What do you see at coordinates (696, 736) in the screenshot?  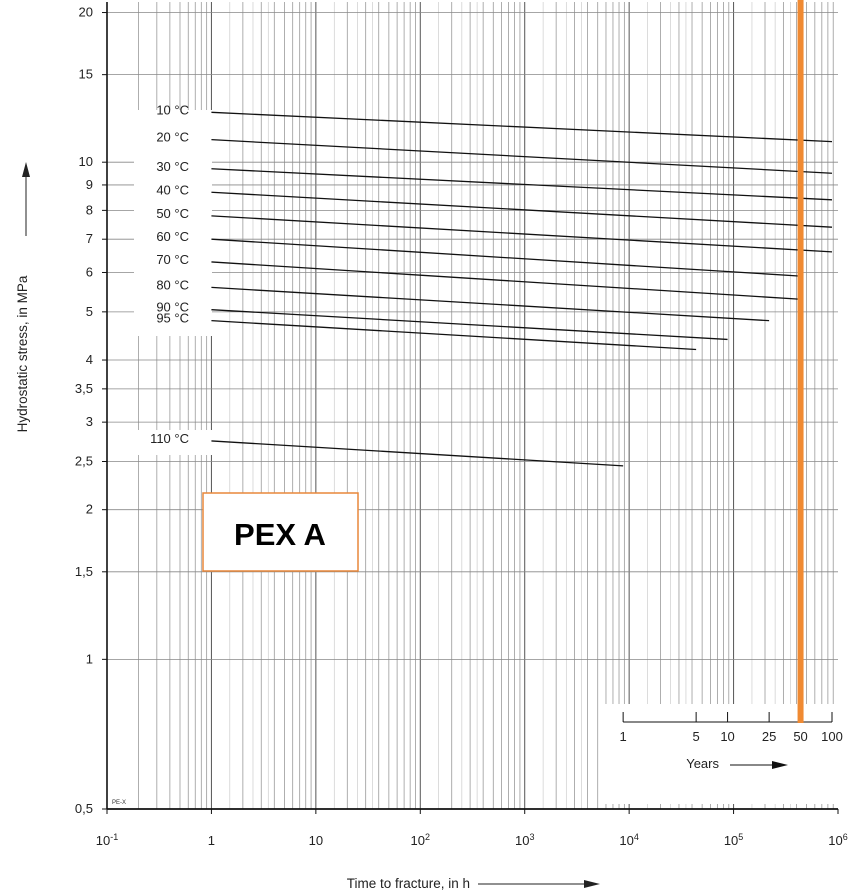 I see `years-tick-label: 5` at bounding box center [696, 736].